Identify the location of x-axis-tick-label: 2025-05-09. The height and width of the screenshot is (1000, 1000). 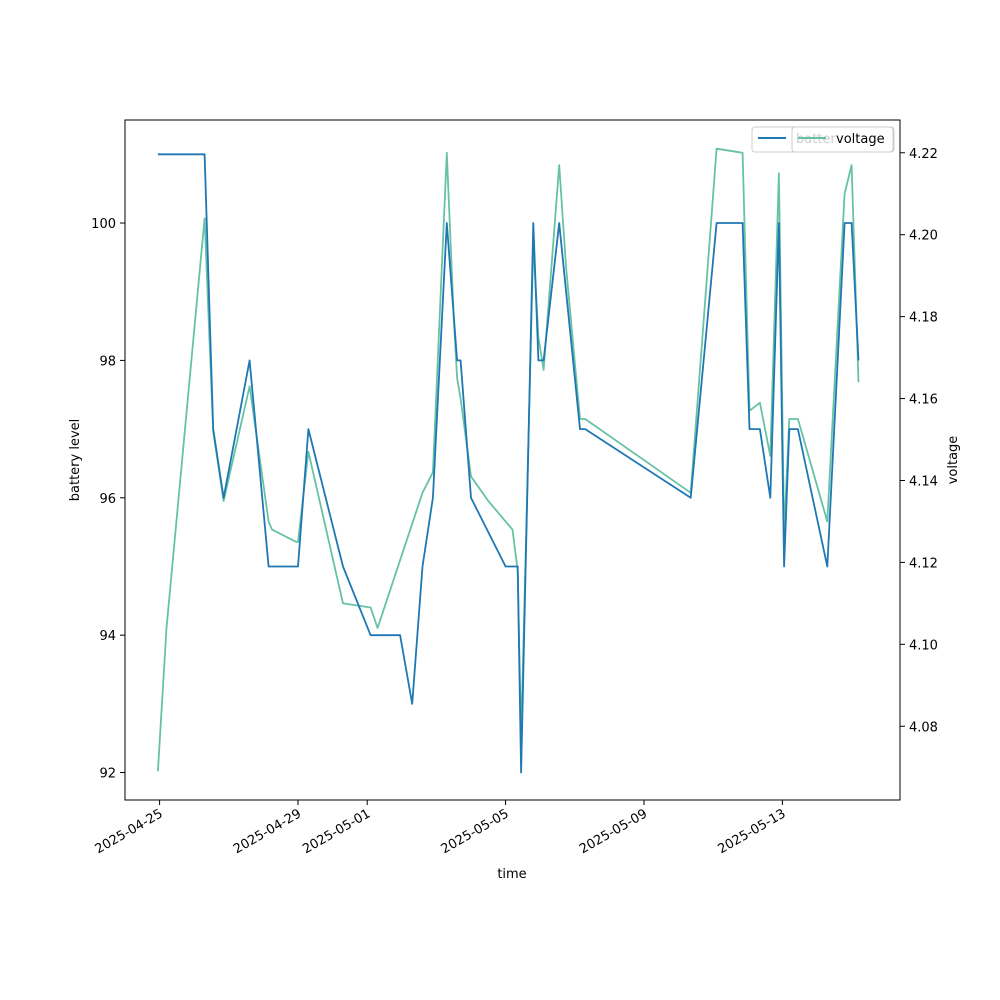
(613, 831).